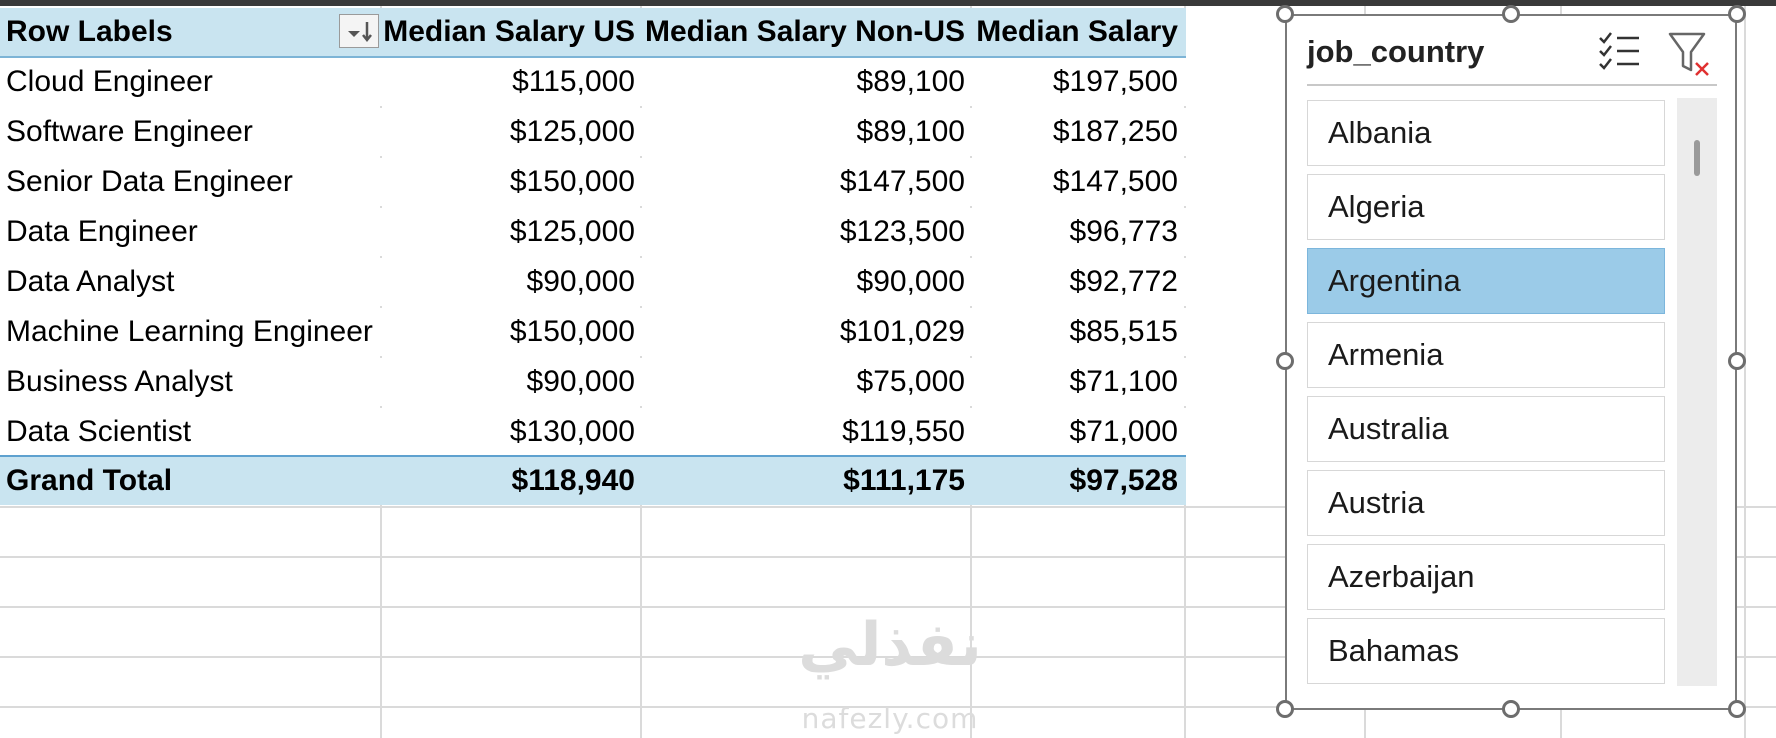 The height and width of the screenshot is (738, 1776). Describe the element at coordinates (910, 381) in the screenshot. I see `value-non-us: $75,000` at that location.